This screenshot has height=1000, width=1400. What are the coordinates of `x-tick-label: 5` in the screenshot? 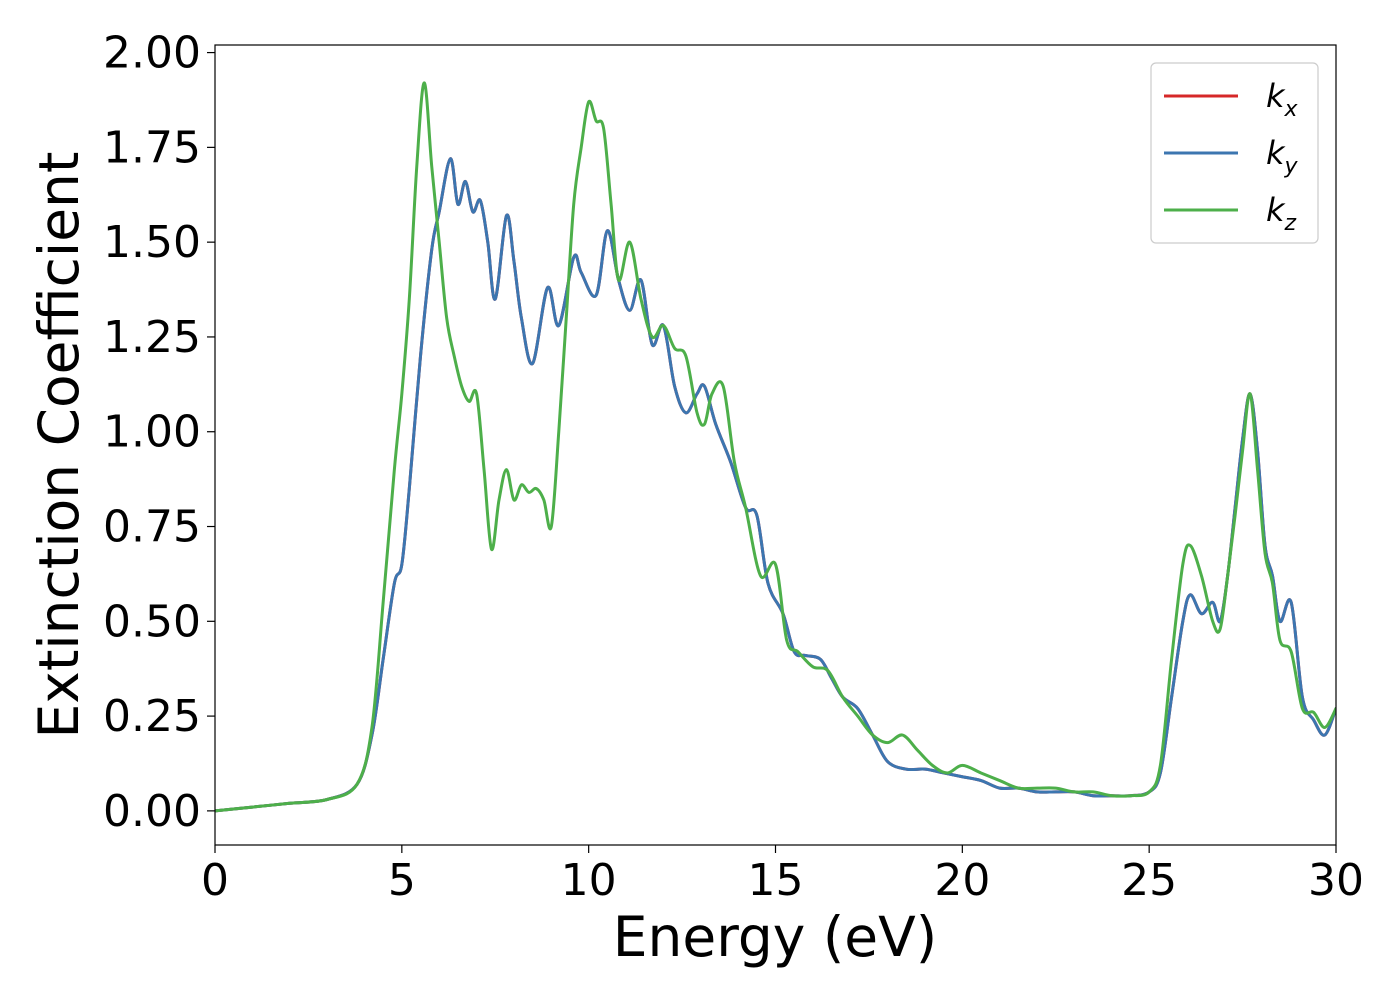 It's located at (402, 880).